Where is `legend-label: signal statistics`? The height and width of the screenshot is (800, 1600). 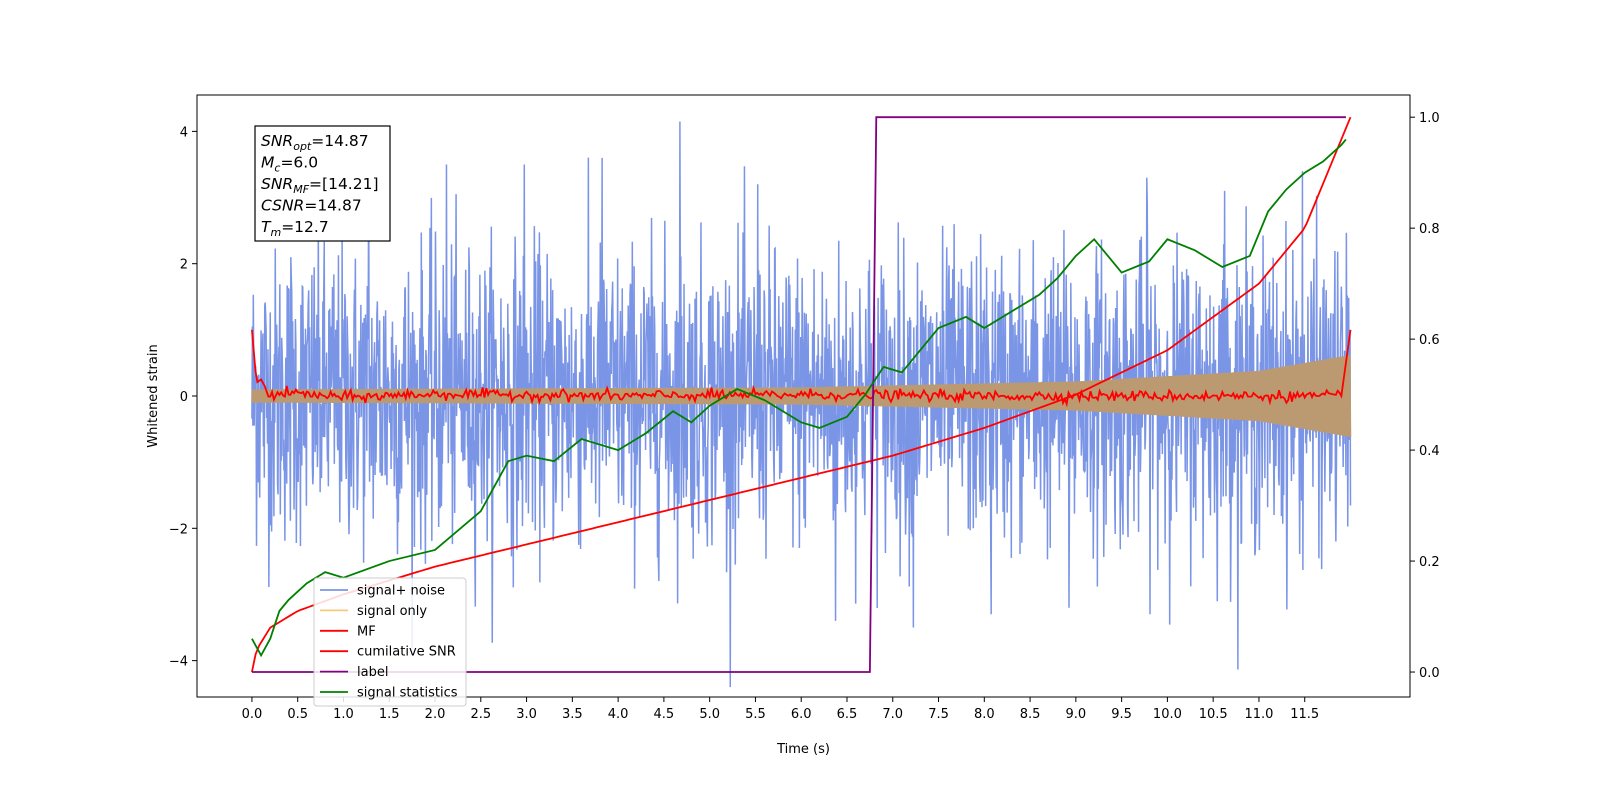
legend-label: signal statistics is located at coordinates (407, 693).